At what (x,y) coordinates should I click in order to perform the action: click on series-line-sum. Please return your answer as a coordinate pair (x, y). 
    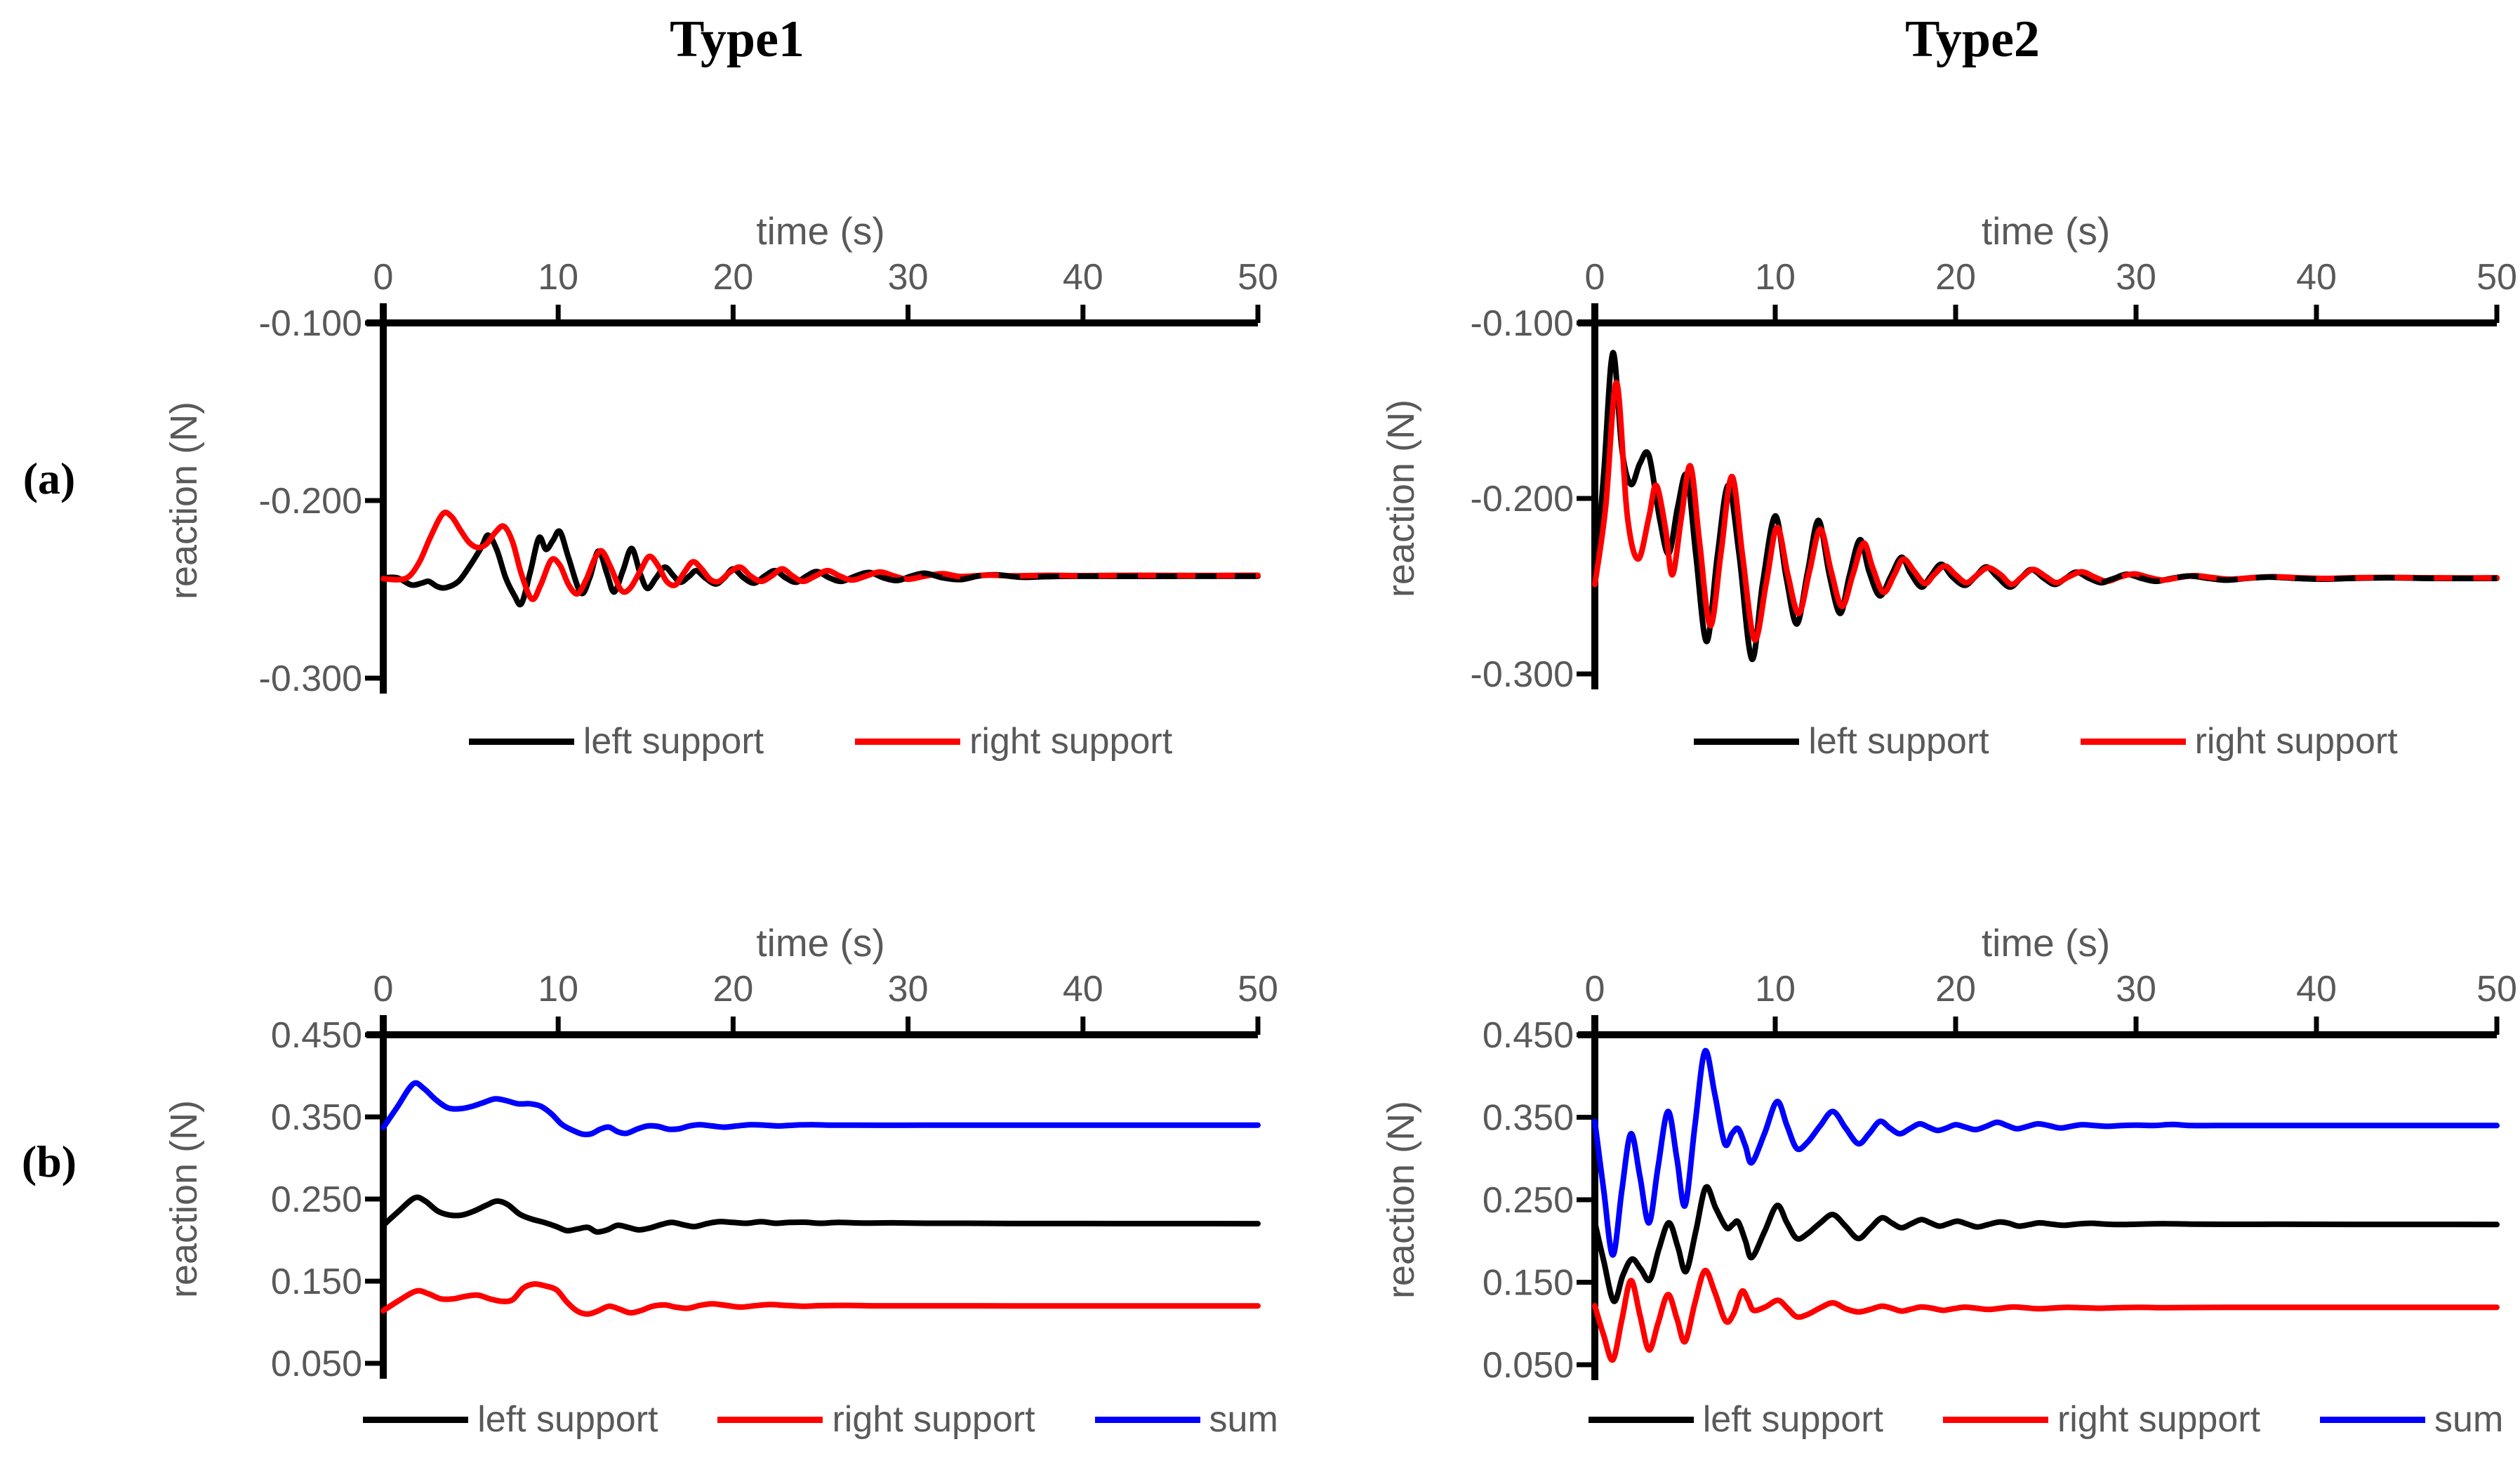
    Looking at the image, I should click on (820, 1109).